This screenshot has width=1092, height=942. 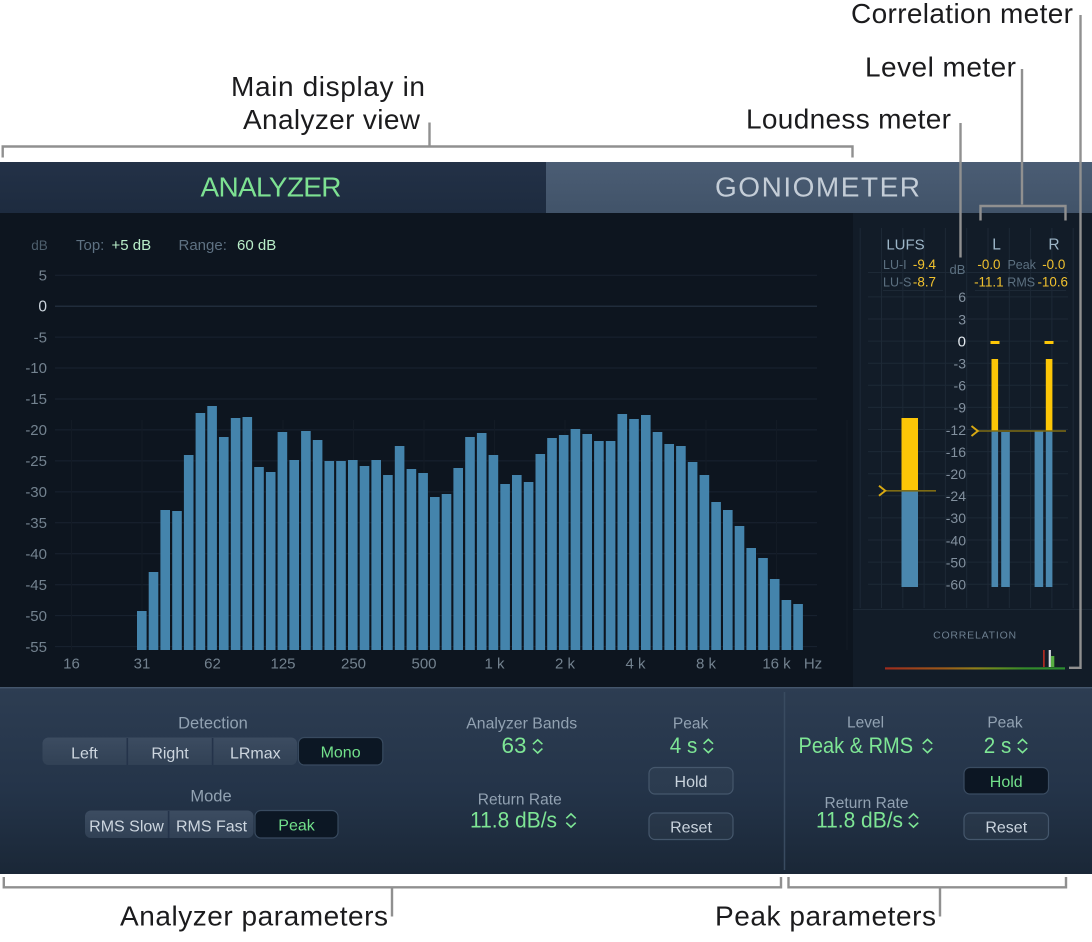 I want to click on svg-text: LRmax, so click(x=255, y=754).